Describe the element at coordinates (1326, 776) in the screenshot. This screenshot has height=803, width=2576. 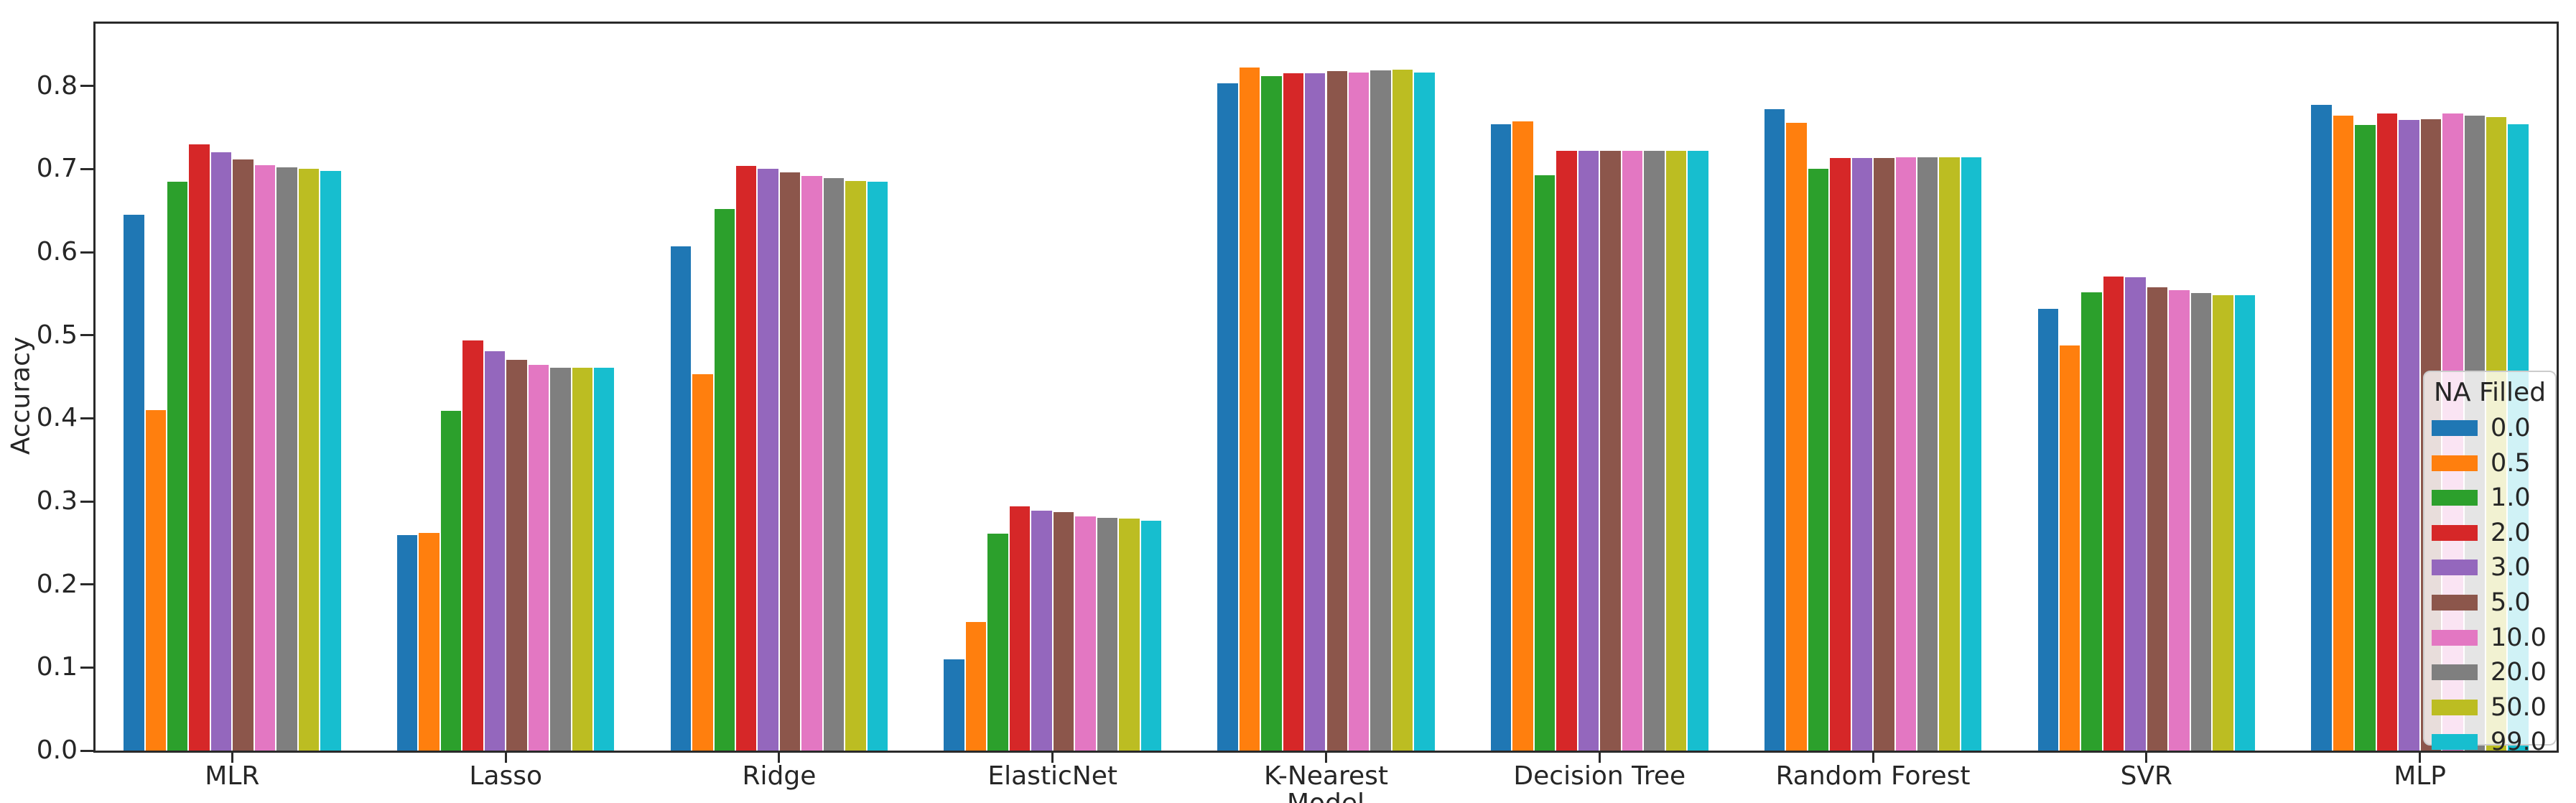
I see `x-tick-label: K-Nearest` at that location.